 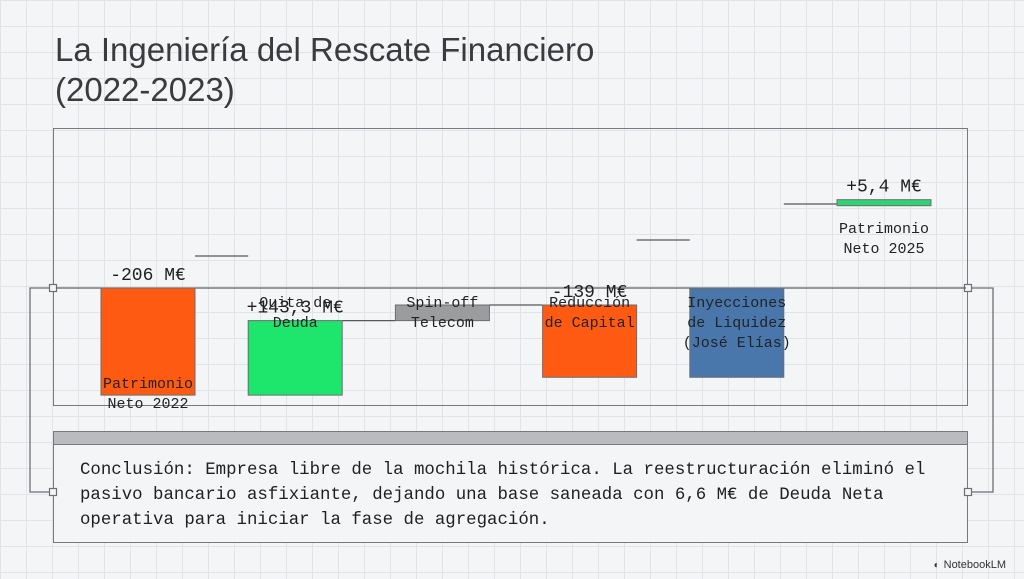 I want to click on title-line-2: (2022-2023), so click(x=145, y=89).